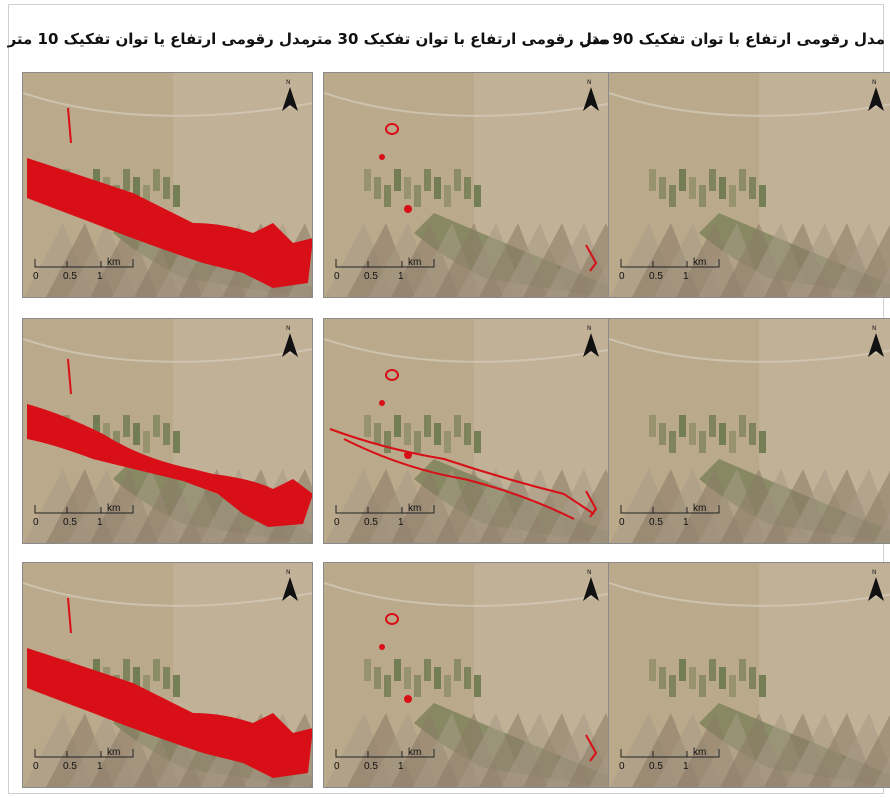 Image resolution: width=890 pixels, height=798 pixels. I want to click on map-panel-dem90-row2: N 0 0.5 1 km, so click(749, 431).